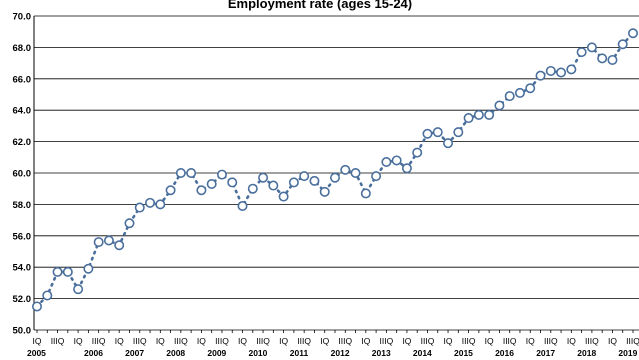 The image size is (639, 360). Describe the element at coordinates (463, 353) in the screenshot. I see `year-label: 2015` at that location.